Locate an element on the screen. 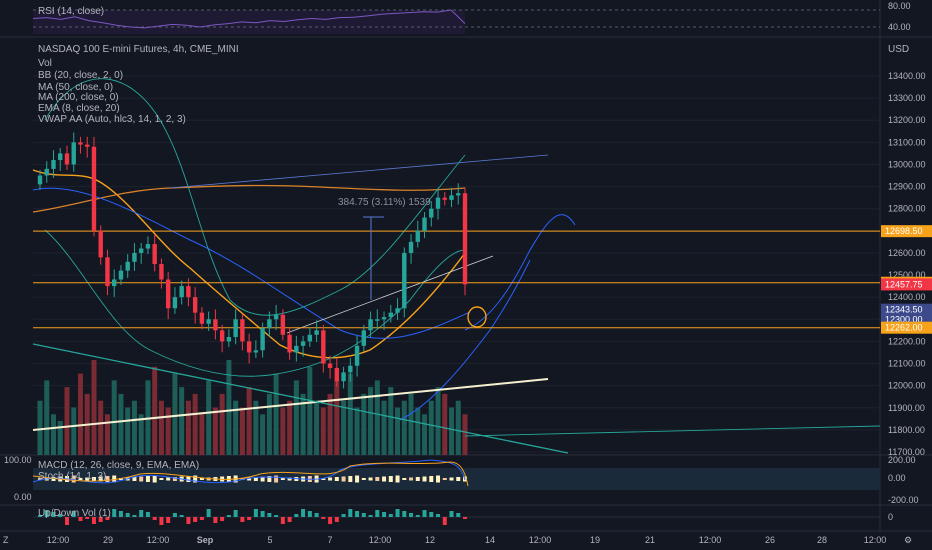 This screenshot has height=550, width=932. price-tick-label: 13200.00 is located at coordinates (907, 120).